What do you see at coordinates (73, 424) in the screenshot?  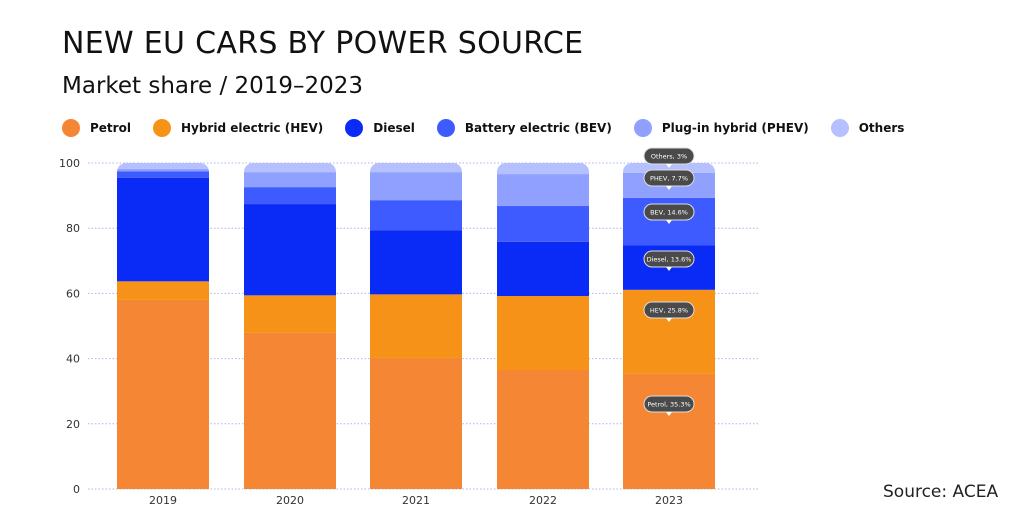 I see `y-tick-label: 20` at bounding box center [73, 424].